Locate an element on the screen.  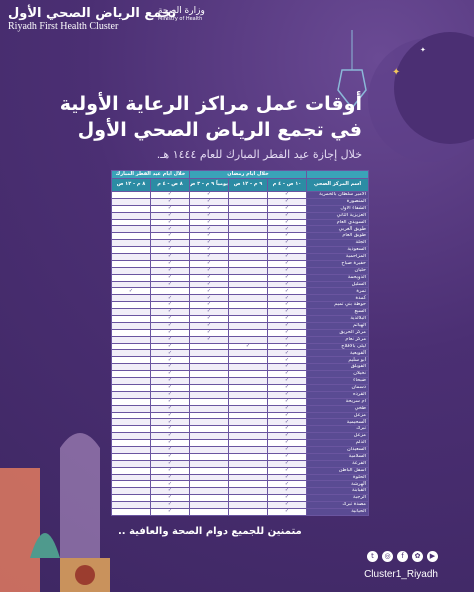
table-row: الشفاء الأول ✓ ✓ ✓ is located at coordinates (240, 208).